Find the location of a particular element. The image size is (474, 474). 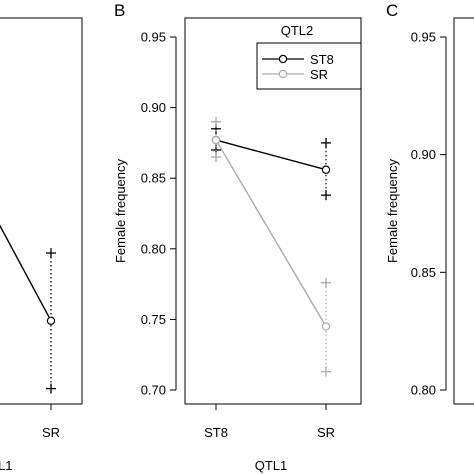

legend-st8-label: ST8 is located at coordinates (322, 59).